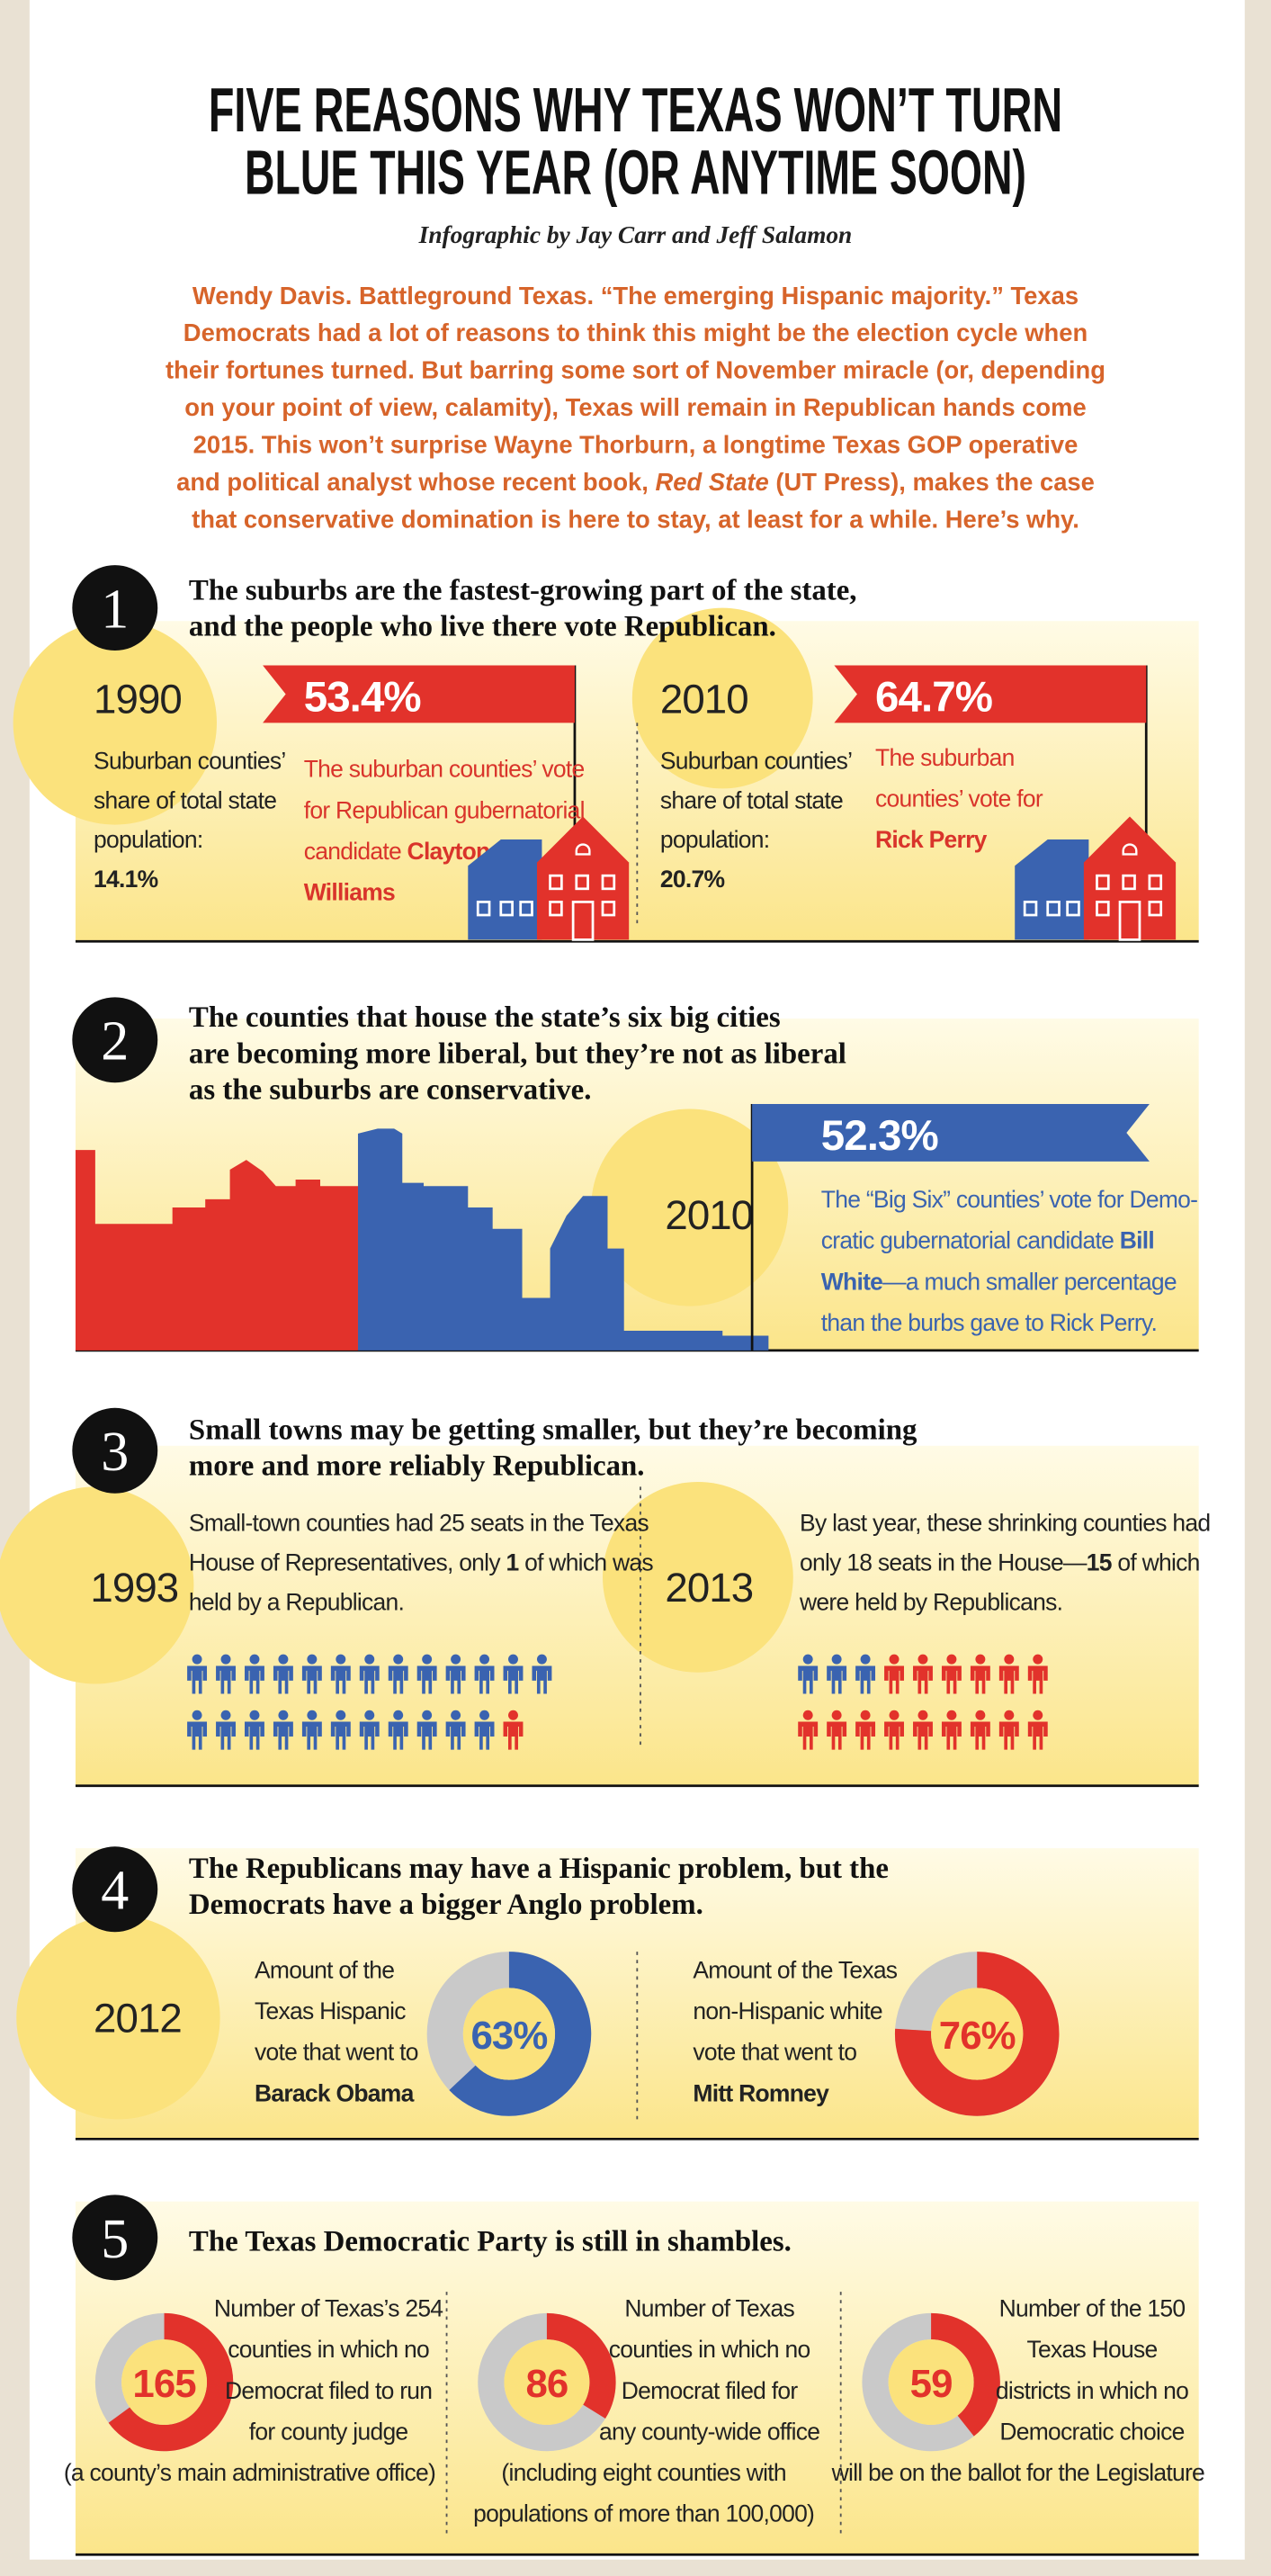 The image size is (1271, 2576). Describe the element at coordinates (446, 1905) in the screenshot. I see `text-line: Democrats have a bigger Anglo problem.` at that location.